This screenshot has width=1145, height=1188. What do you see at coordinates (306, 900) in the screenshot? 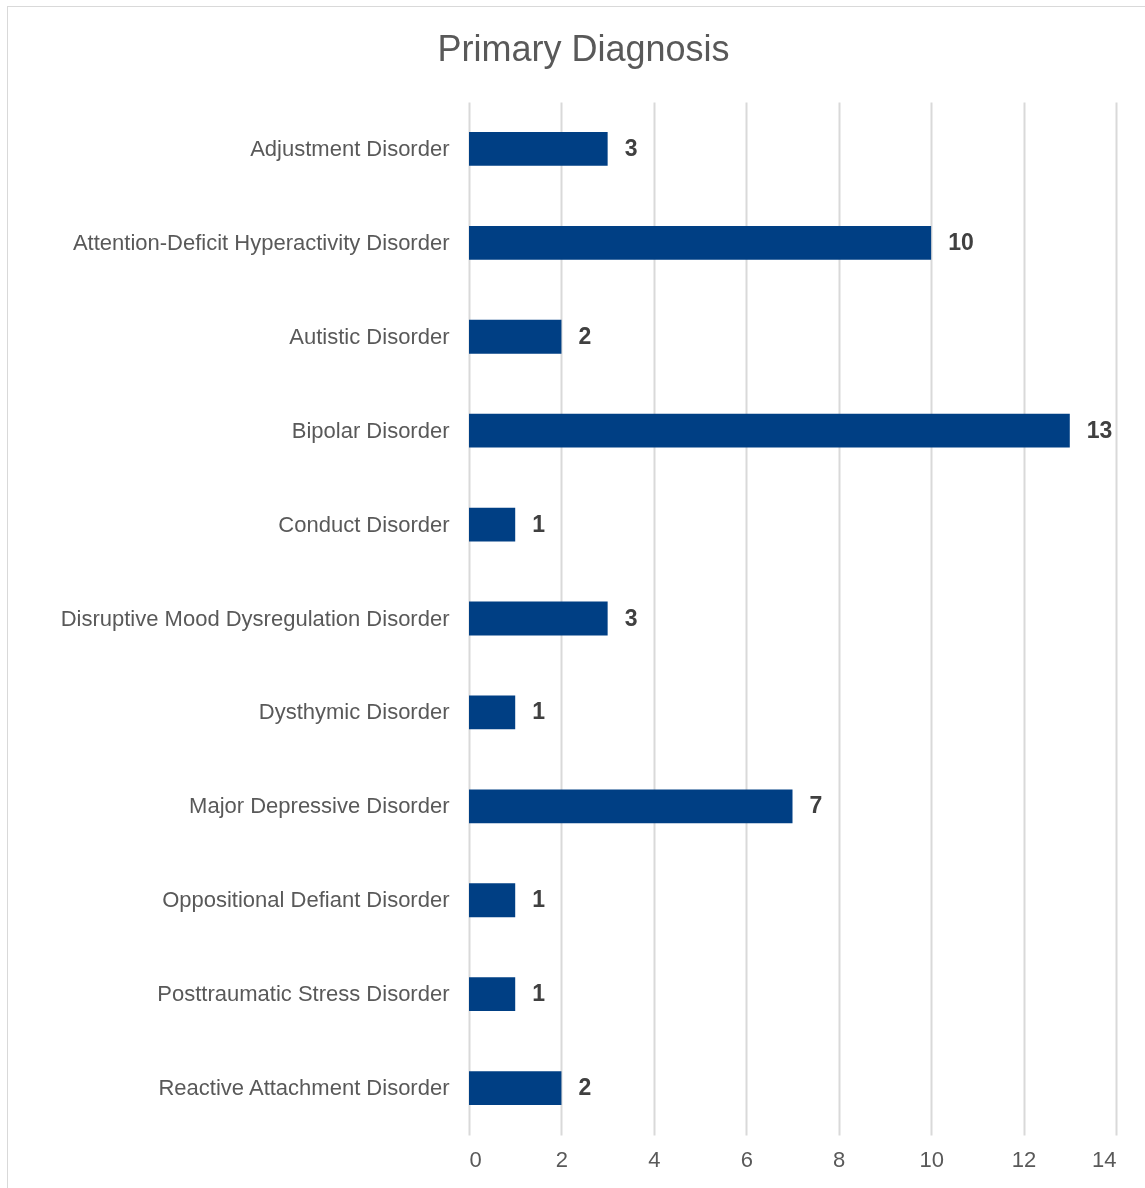
I see `y-tick-label: Oppositional Defiant Disorder` at bounding box center [306, 900].